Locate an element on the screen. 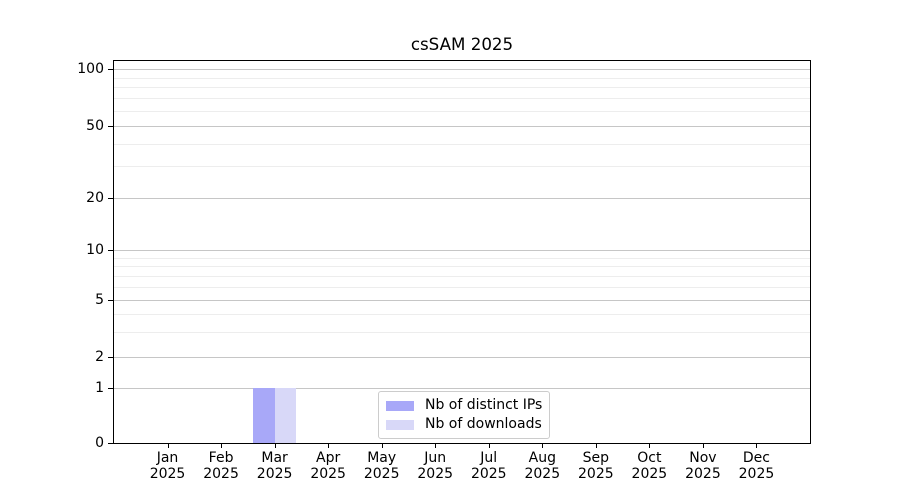 The width and height of the screenshot is (900, 500). x-tick-label-month: Apr is located at coordinates (328, 458).